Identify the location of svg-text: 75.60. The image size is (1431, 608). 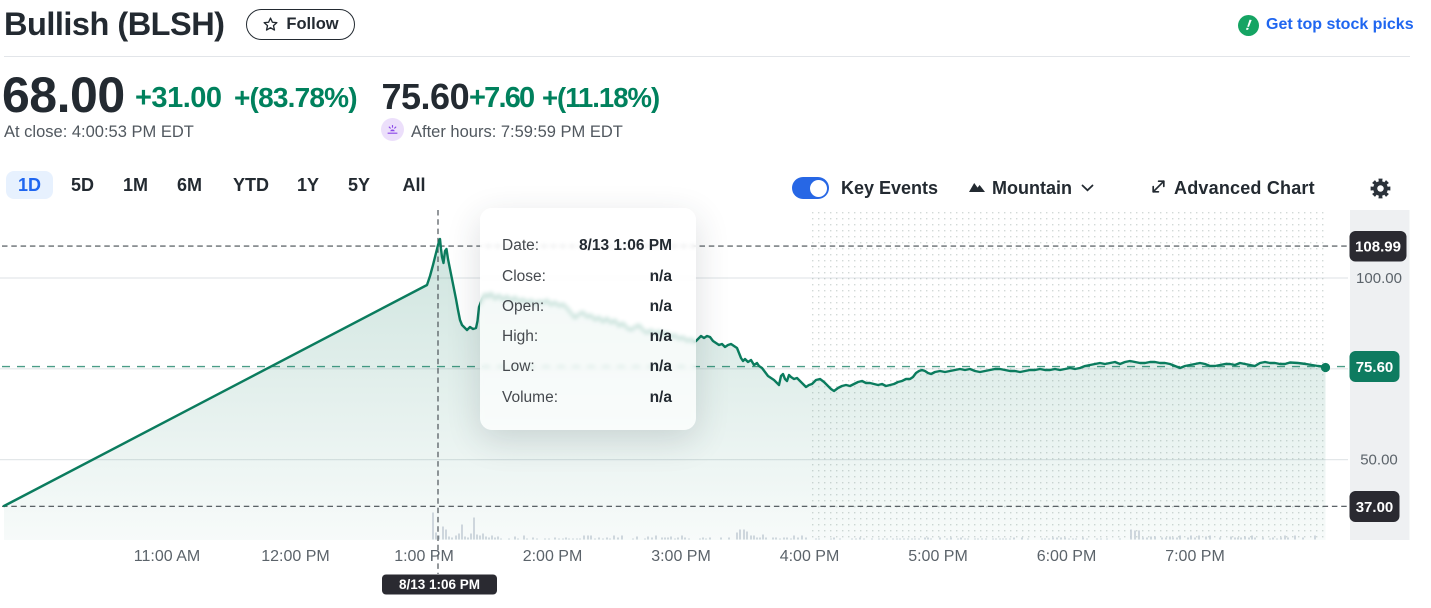
(1375, 367).